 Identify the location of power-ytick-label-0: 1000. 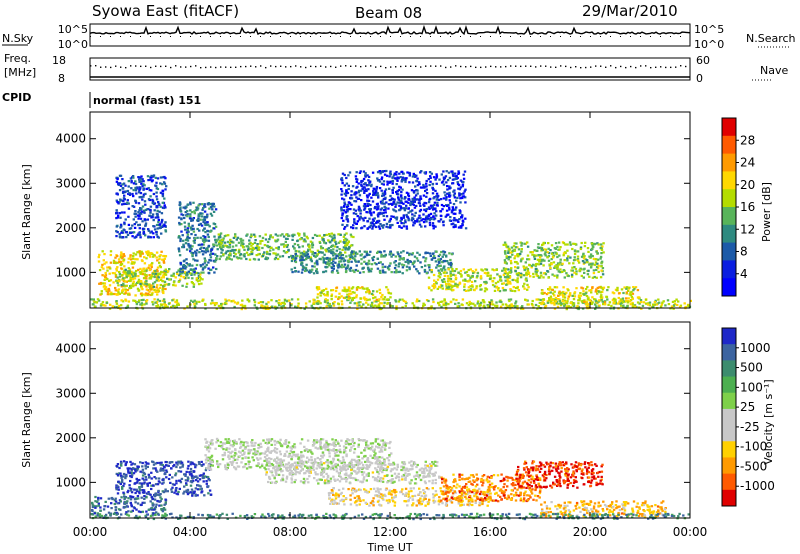
(70, 272).